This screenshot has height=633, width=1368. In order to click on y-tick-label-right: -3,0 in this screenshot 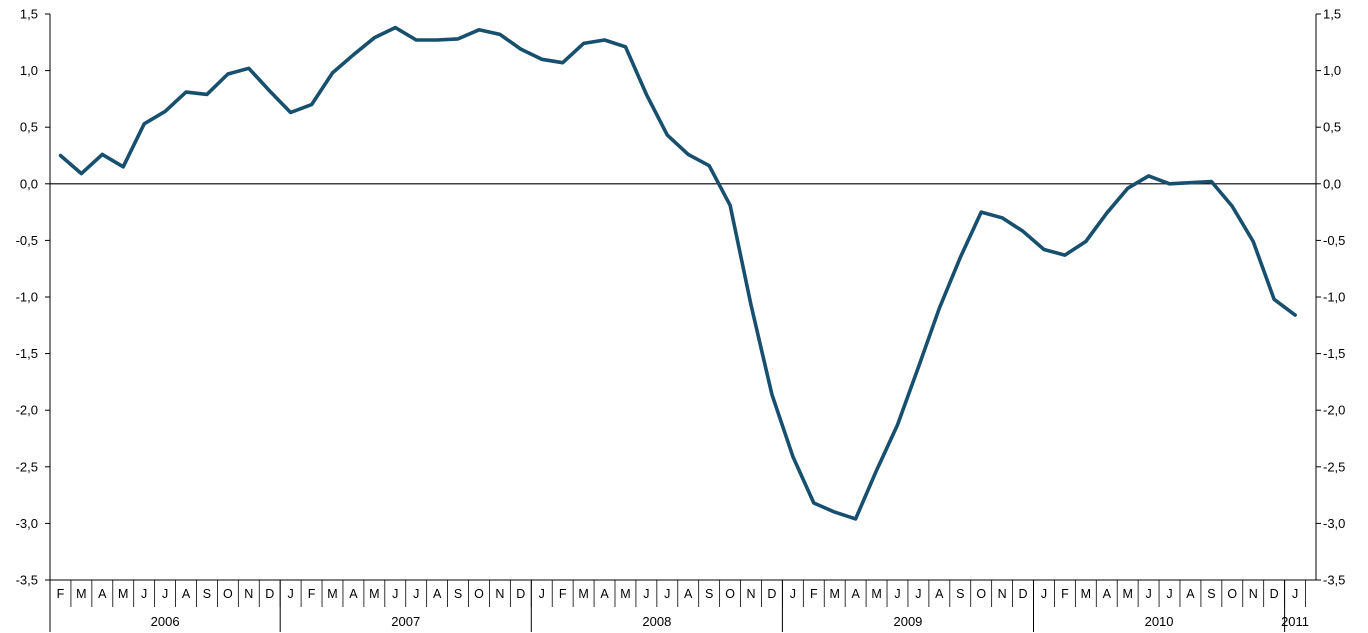, I will do `click(1334, 523)`.